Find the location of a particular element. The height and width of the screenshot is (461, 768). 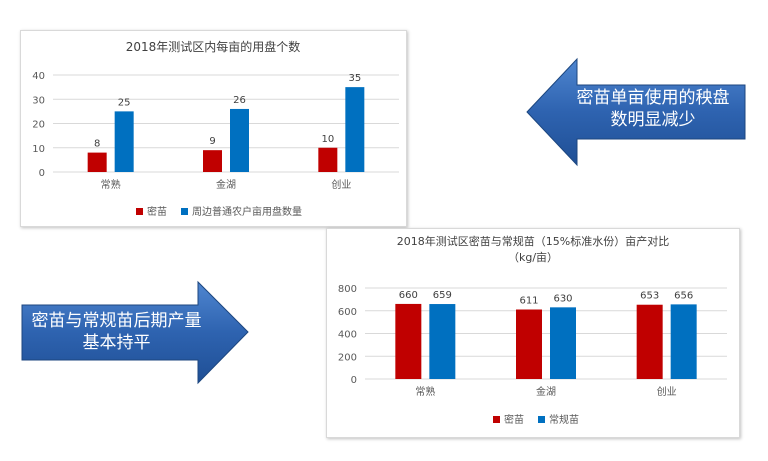

chart-subtitle: （kg/亩） is located at coordinates (533, 257).